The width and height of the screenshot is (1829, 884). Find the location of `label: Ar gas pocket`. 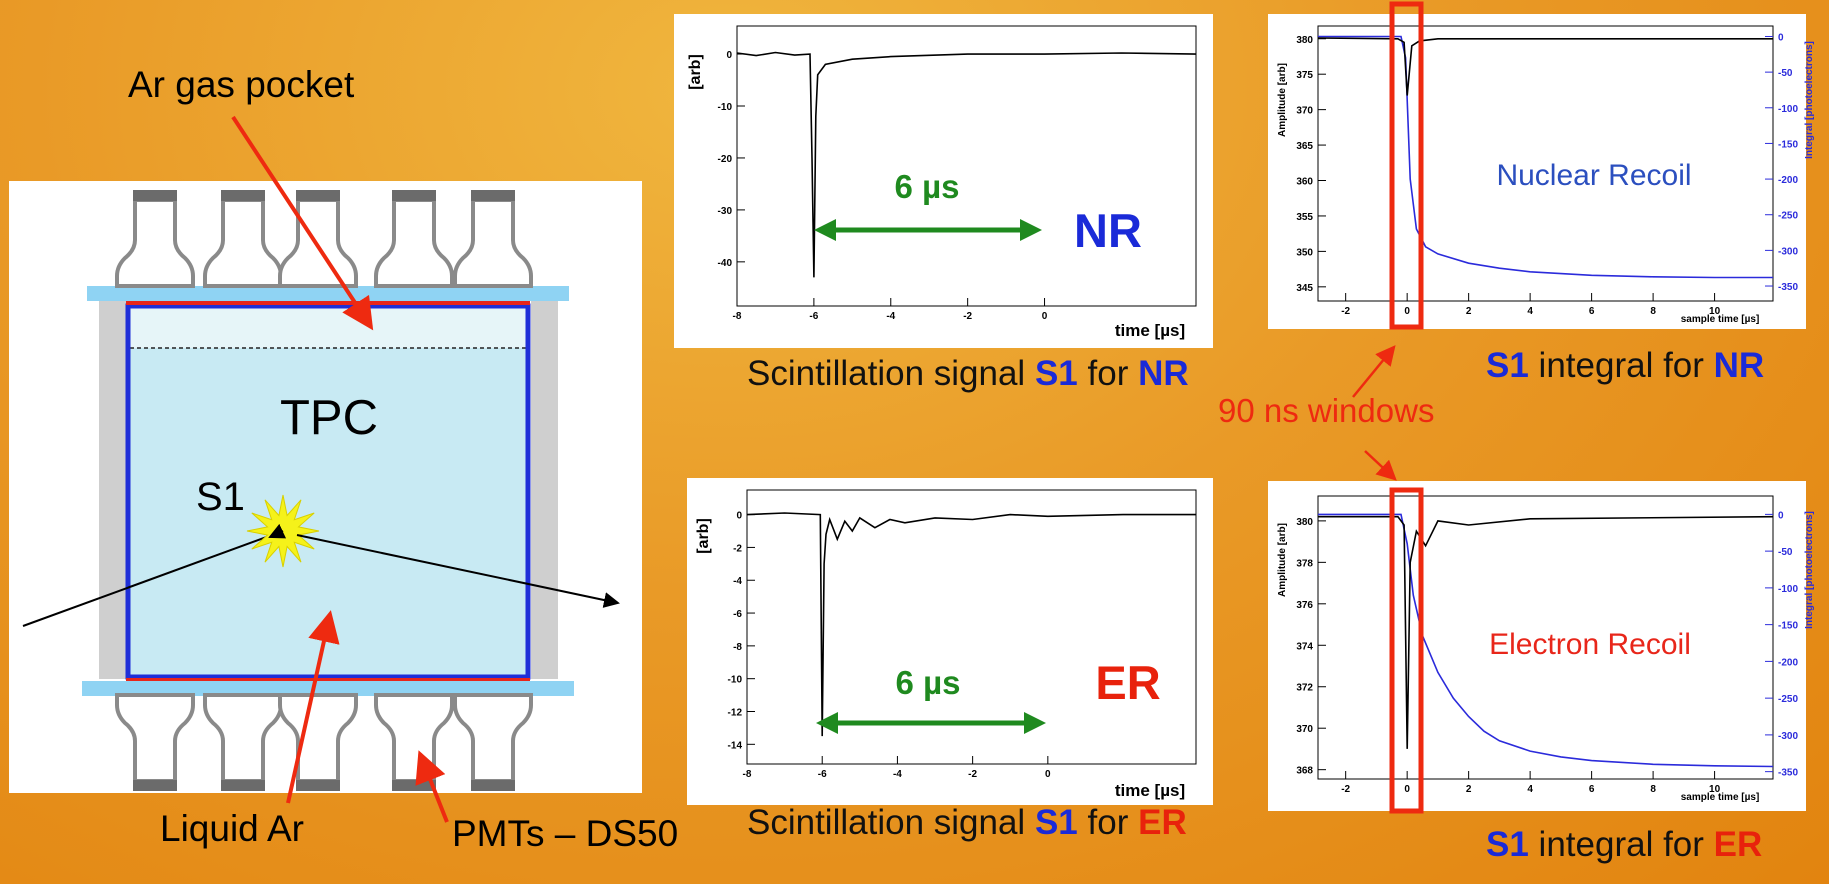

label: Ar gas pocket is located at coordinates (241, 84).